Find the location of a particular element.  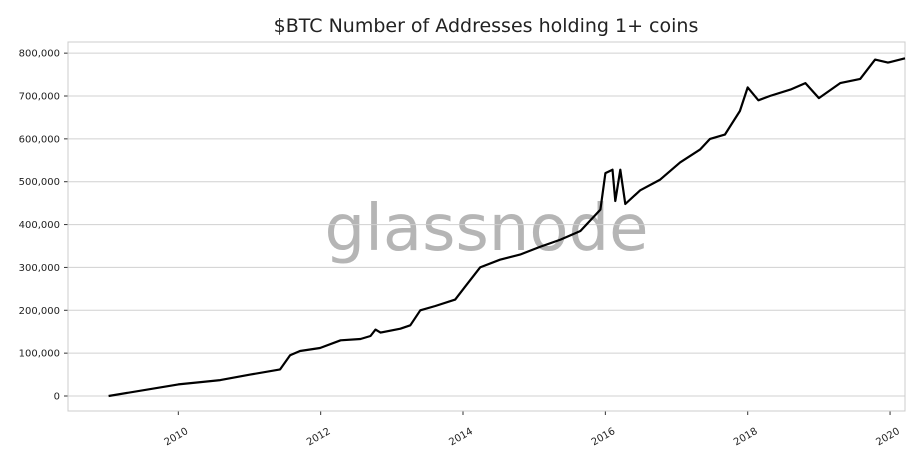

y-tick-label: 0 is located at coordinates (57, 397).